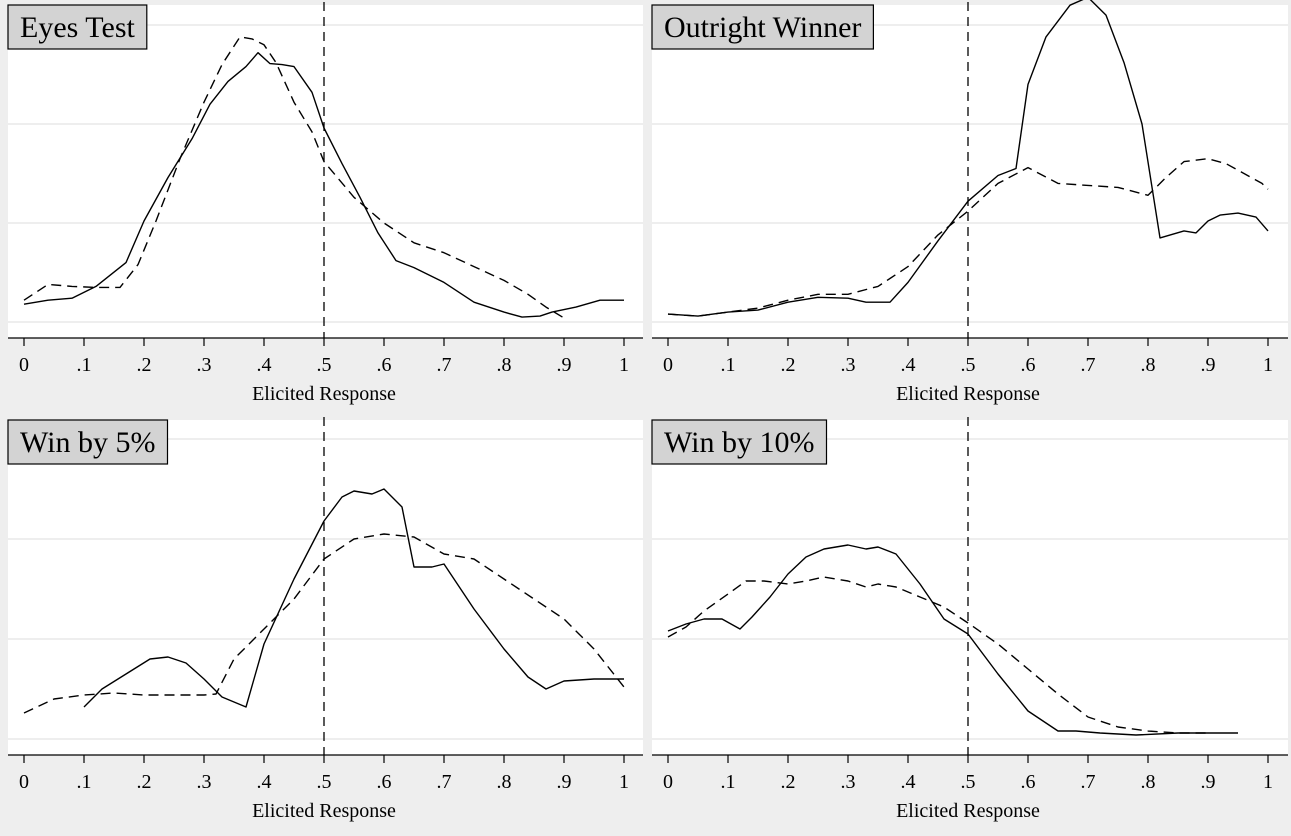 This screenshot has height=836, width=1291. I want to click on chart-title: Win by 10%, so click(739, 442).